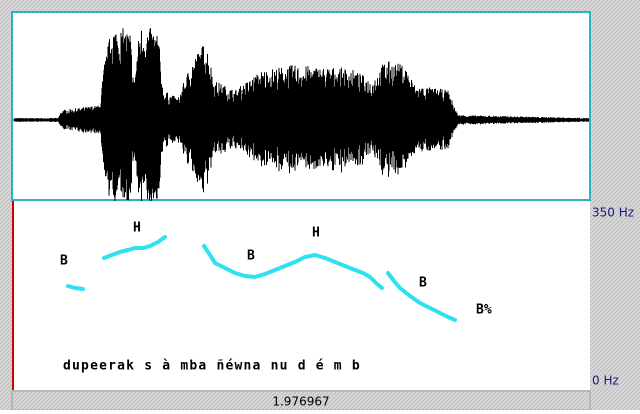 This screenshot has width=640, height=414. I want to click on pitch-top-label: 350 Hz, so click(613, 213).